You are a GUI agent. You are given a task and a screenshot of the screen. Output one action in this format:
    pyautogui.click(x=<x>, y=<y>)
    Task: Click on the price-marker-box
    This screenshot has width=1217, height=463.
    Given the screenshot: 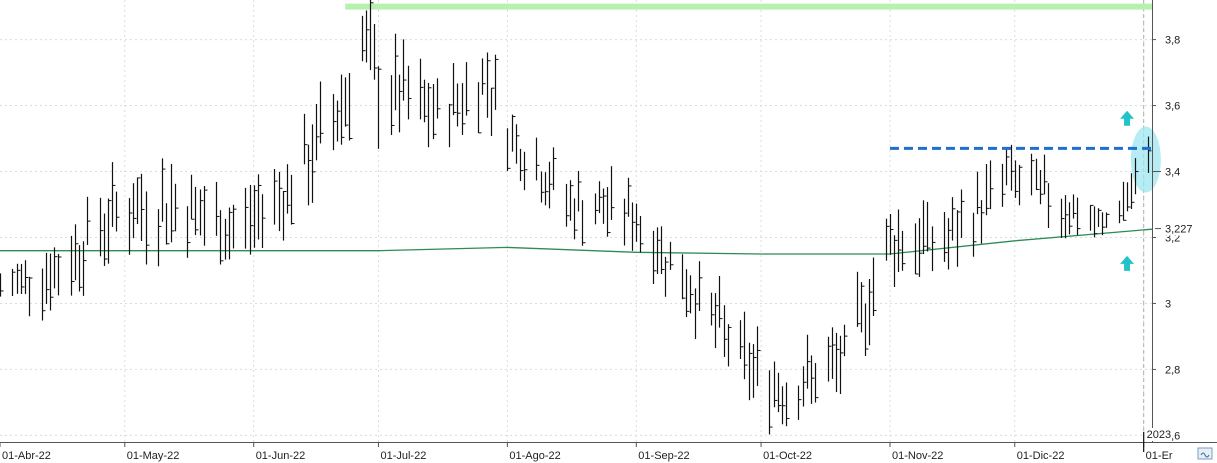 What is the action you would take?
    pyautogui.click(x=1180, y=171)
    